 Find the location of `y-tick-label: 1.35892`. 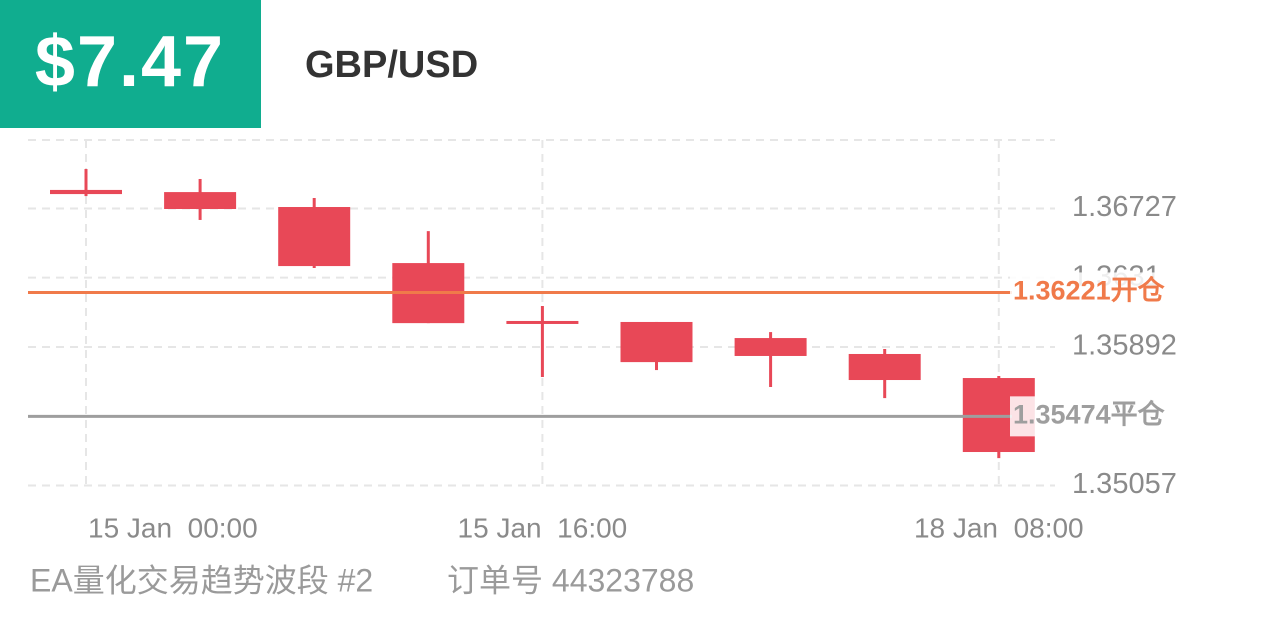

y-tick-label: 1.35892 is located at coordinates (1124, 346).